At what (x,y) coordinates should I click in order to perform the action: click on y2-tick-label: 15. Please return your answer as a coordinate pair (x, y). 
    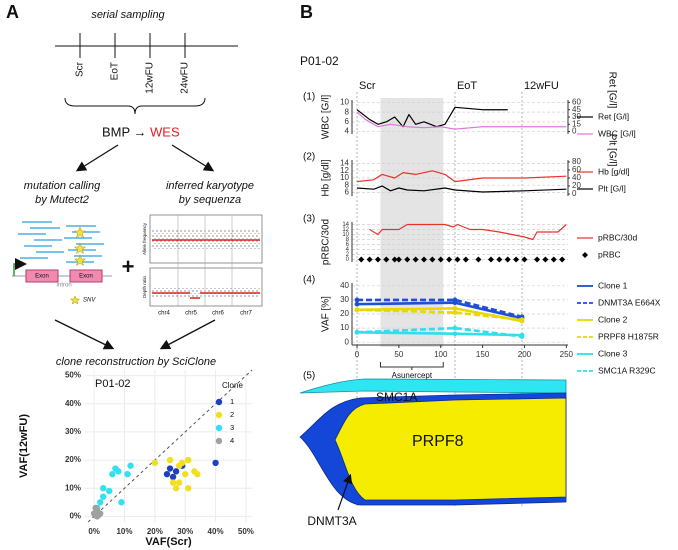
    Looking at the image, I should click on (576, 123).